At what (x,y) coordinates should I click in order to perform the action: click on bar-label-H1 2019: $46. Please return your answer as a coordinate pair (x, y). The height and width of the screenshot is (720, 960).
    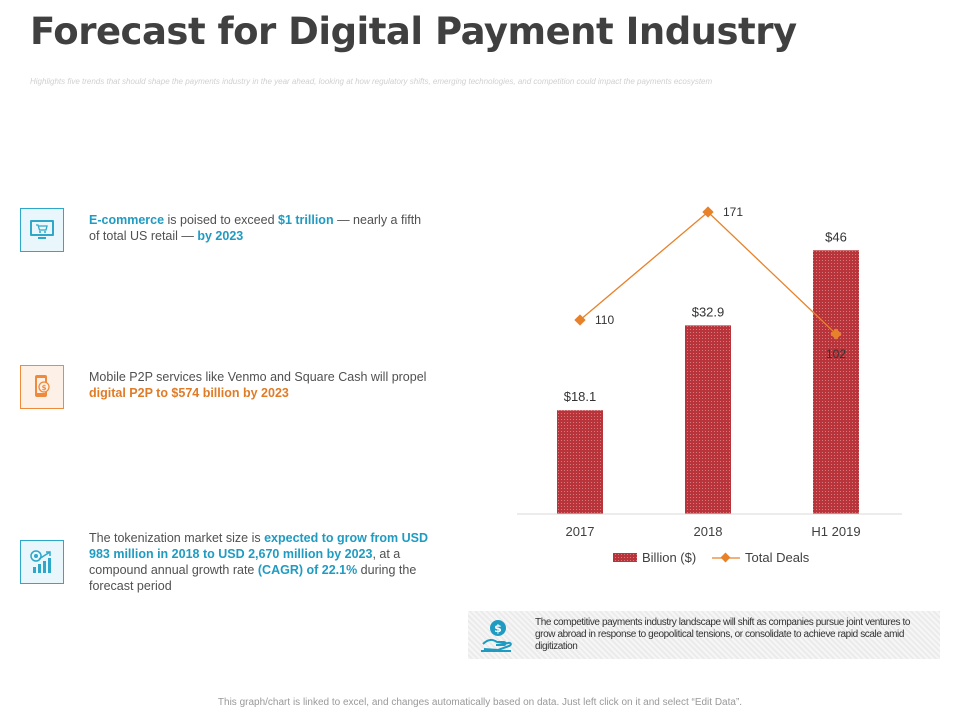
    Looking at the image, I should click on (836, 236).